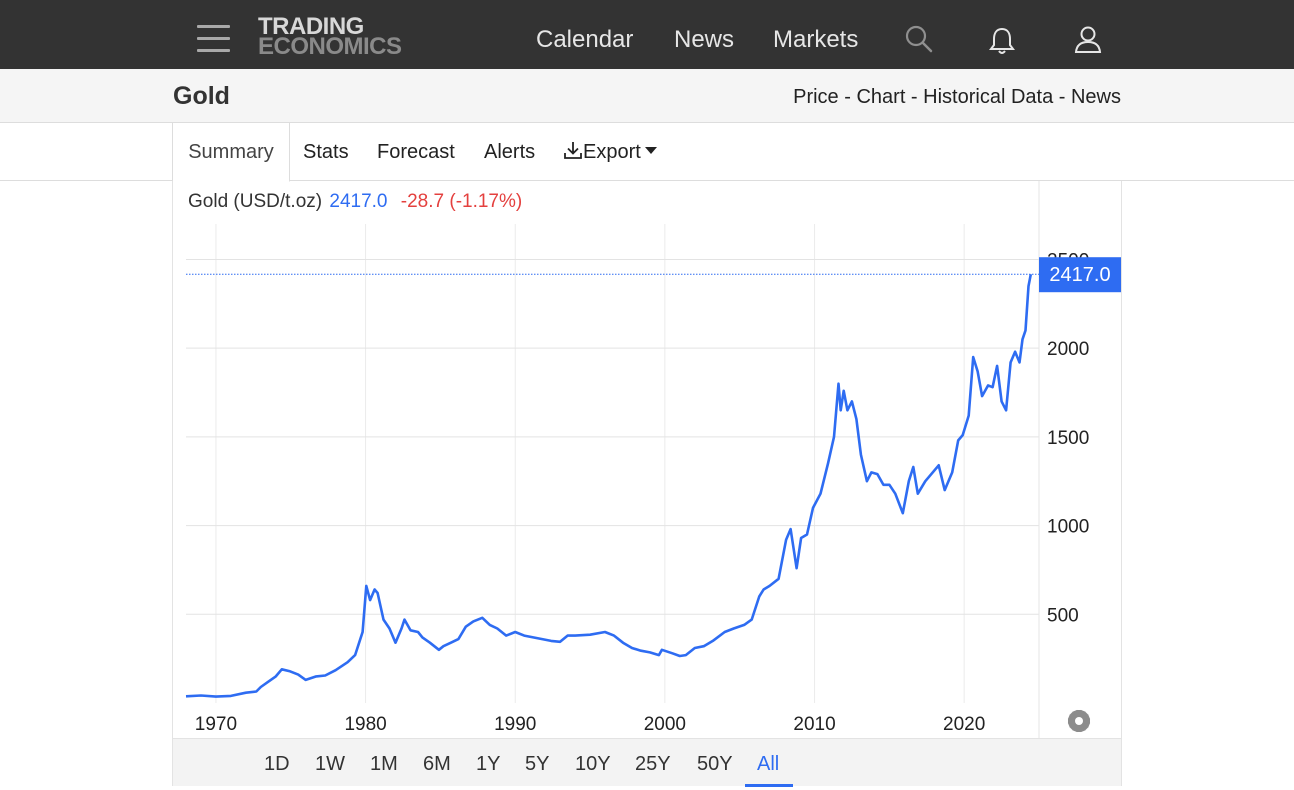 Image resolution: width=1294 pixels, height=790 pixels. I want to click on nav-markets: Markets, so click(816, 39).